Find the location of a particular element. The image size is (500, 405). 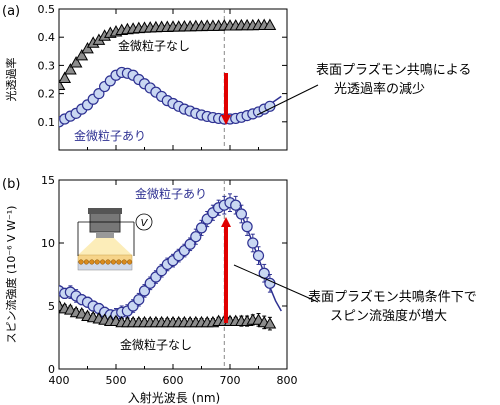

panel-a-callout-line is located at coordinates (287, 100).